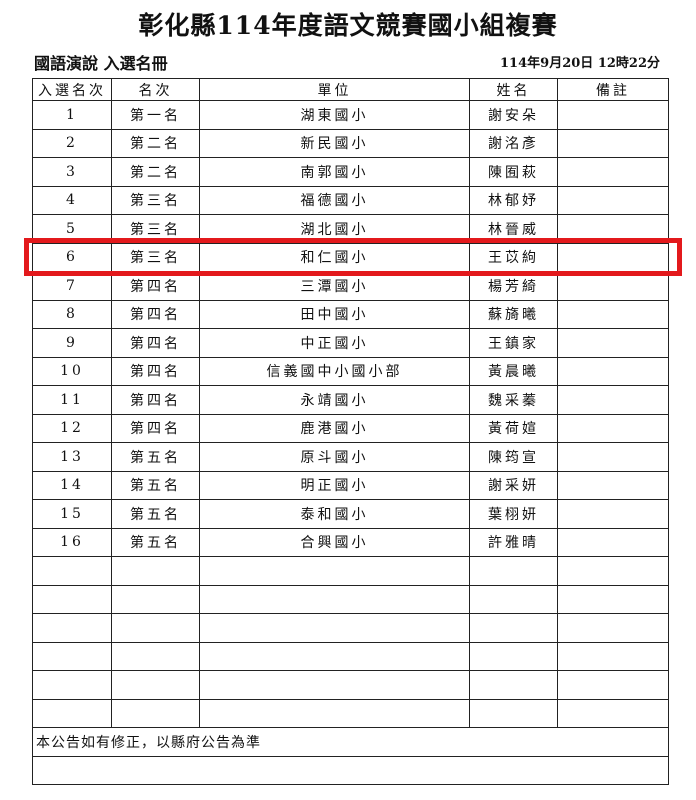 The width and height of the screenshot is (696, 800). Describe the element at coordinates (513, 371) in the screenshot. I see `cell-name: 黃晨曦` at that location.